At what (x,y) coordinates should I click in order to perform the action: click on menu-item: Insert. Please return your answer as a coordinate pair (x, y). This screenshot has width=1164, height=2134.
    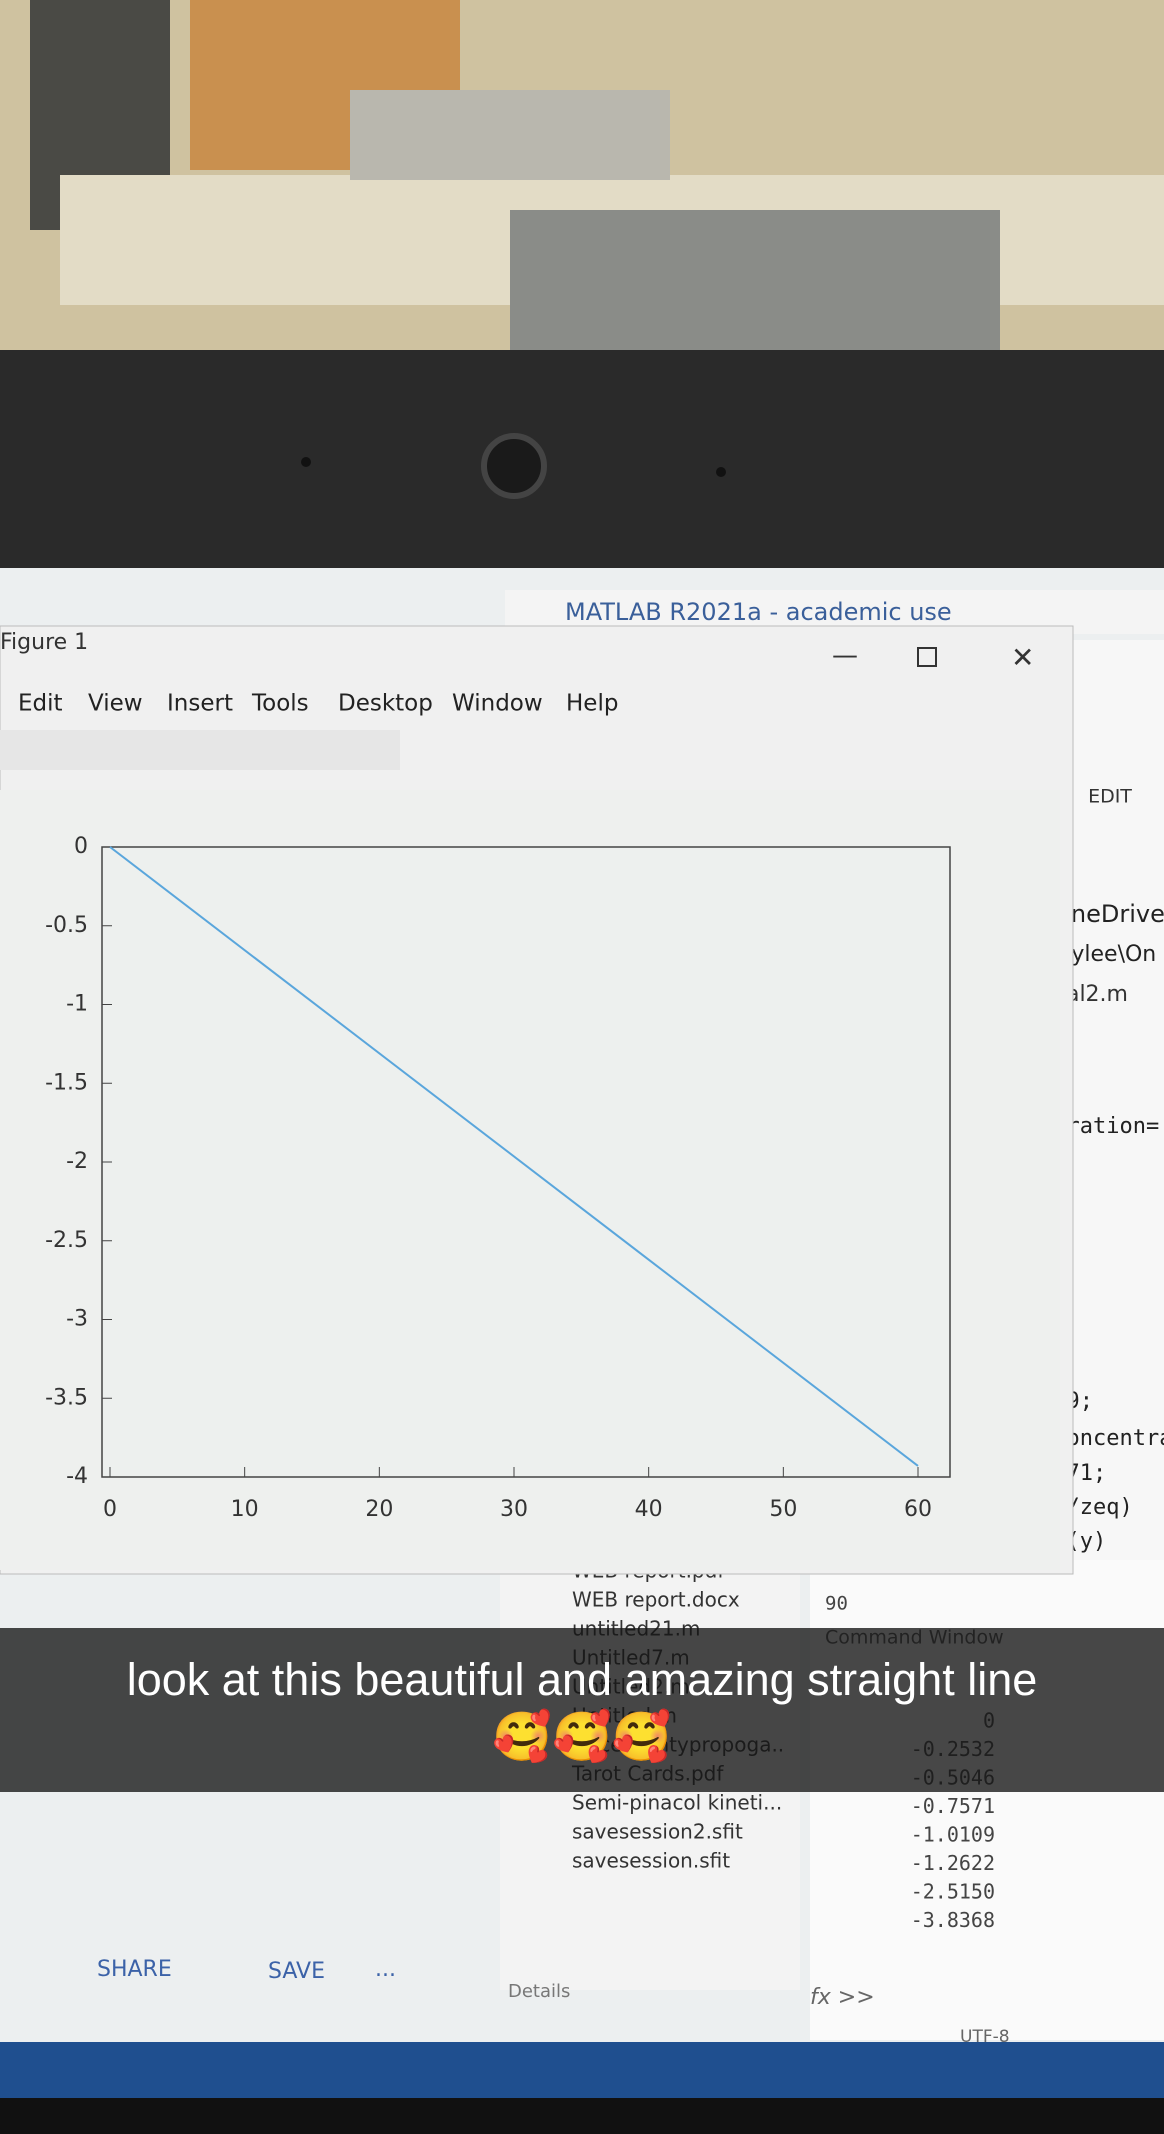
    Looking at the image, I should click on (200, 704).